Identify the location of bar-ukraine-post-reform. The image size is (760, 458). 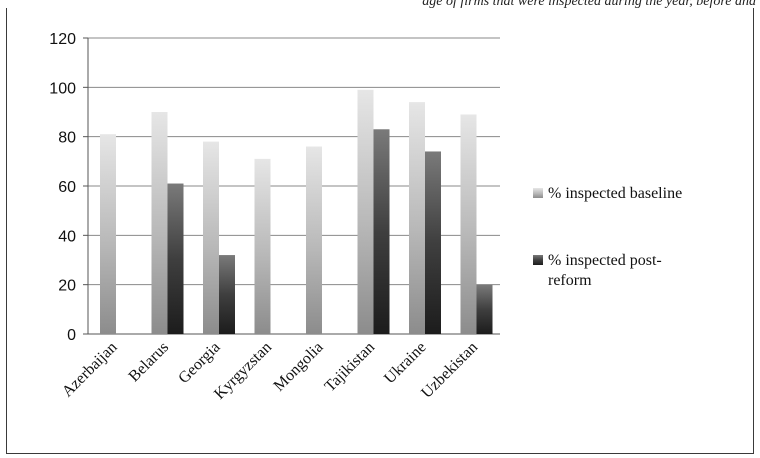
(433, 242).